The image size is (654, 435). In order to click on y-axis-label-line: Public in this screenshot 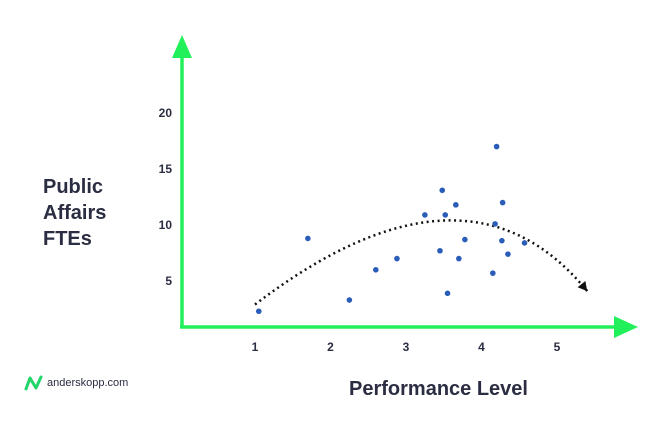, I will do `click(73, 187)`.